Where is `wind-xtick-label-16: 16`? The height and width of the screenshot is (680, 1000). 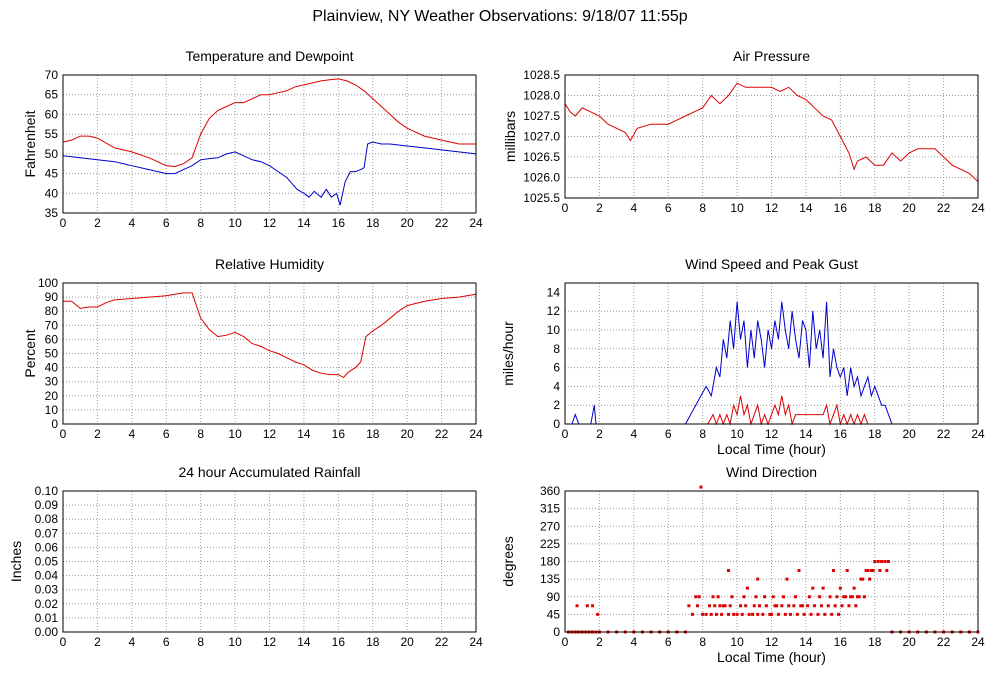 wind-xtick-label-16: 16 is located at coordinates (841, 434).